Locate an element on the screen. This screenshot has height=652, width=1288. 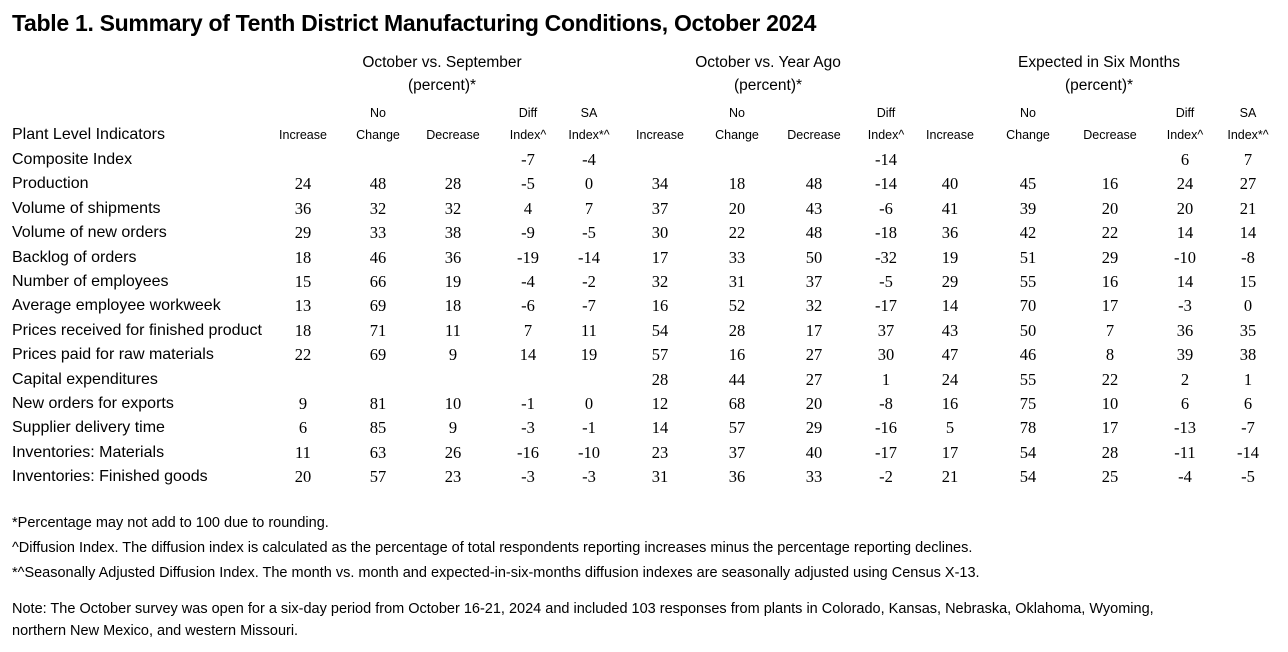
row-label: Volume of new orders is located at coordinates (89, 232).